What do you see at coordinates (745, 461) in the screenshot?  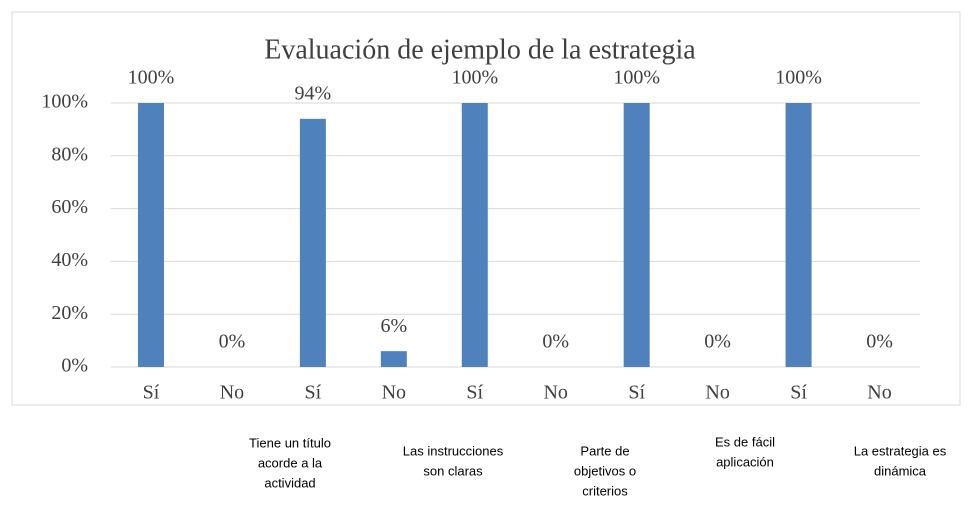 I see `group-label: aplicación` at bounding box center [745, 461].